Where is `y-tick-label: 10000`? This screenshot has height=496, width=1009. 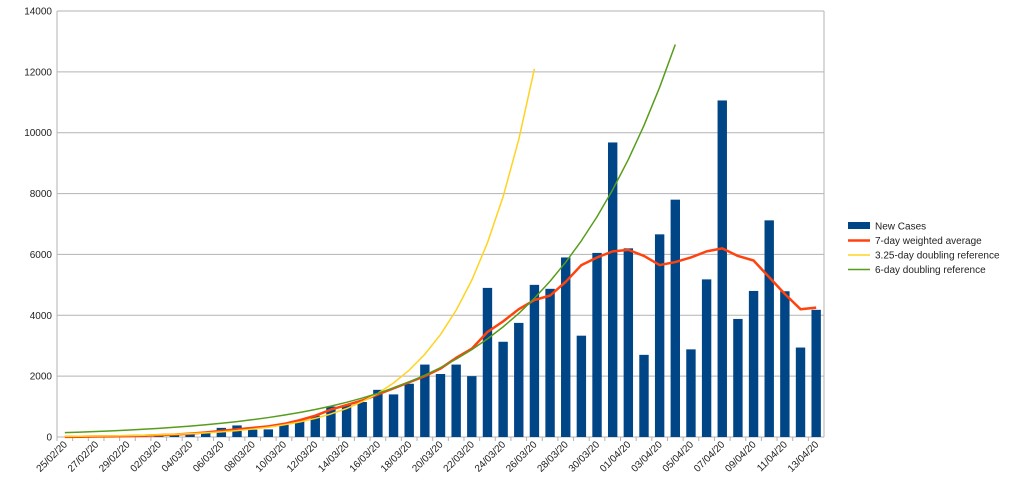
y-tick-label: 10000 is located at coordinates (38, 133).